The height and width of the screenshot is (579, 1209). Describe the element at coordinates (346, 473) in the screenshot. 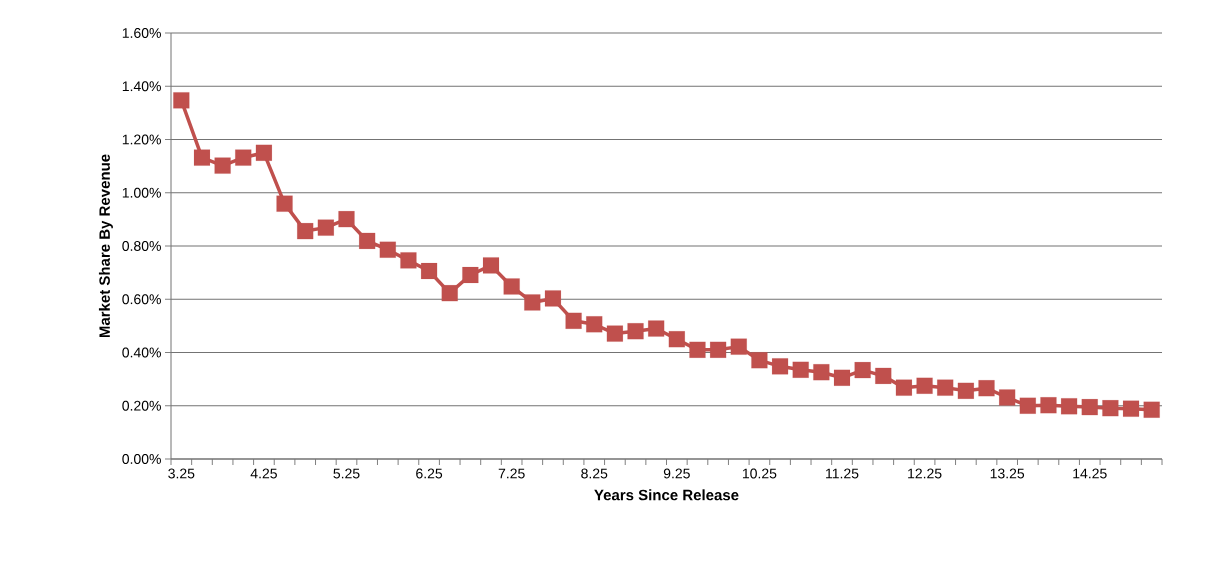

I see `x-tick-label: 5.25` at that location.